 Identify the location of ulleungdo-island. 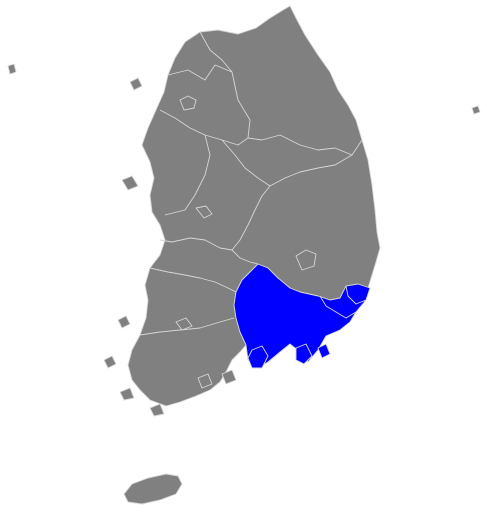
(476, 110).